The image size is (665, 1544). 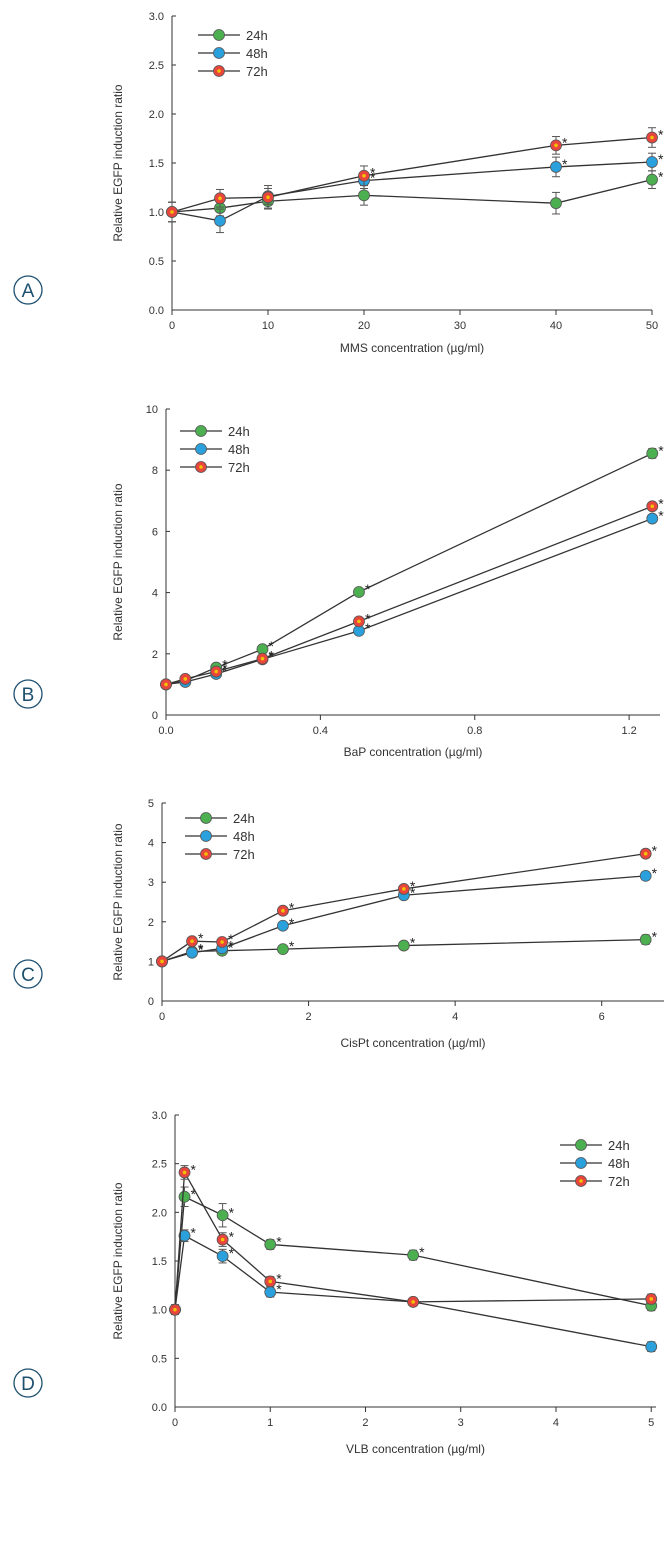 What do you see at coordinates (155, 716) in the screenshot?
I see `y-tick-label: 0` at bounding box center [155, 716].